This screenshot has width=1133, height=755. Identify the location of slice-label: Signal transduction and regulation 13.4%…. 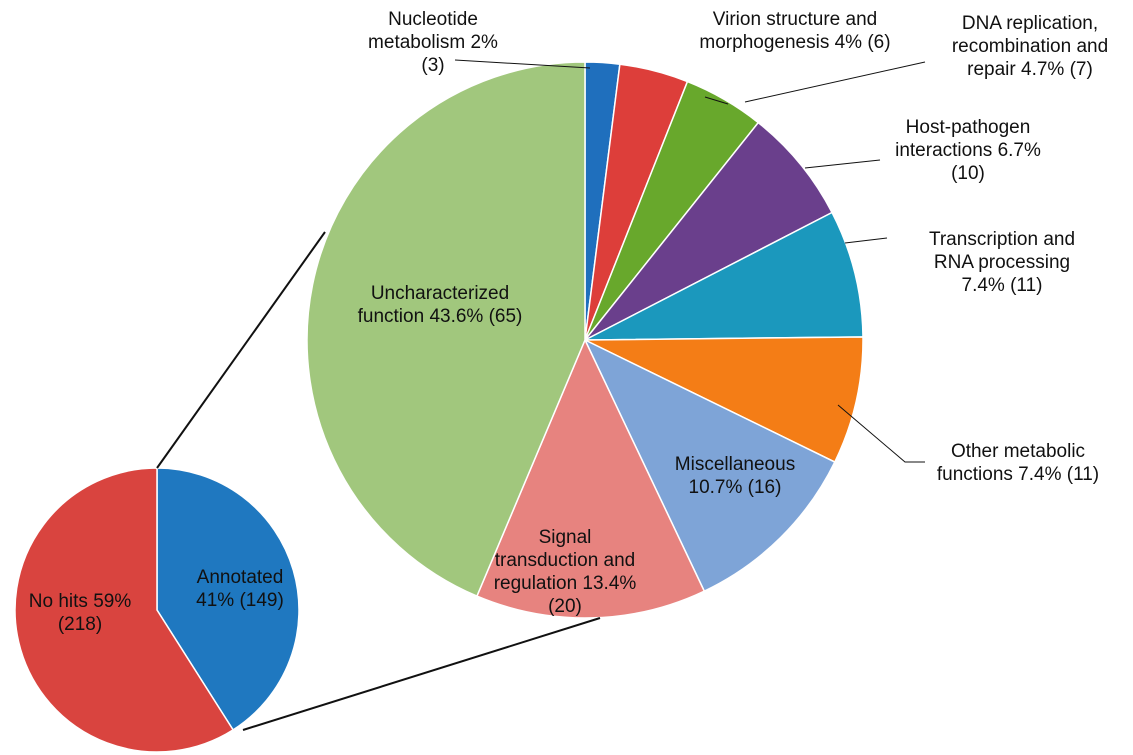
(565, 572).